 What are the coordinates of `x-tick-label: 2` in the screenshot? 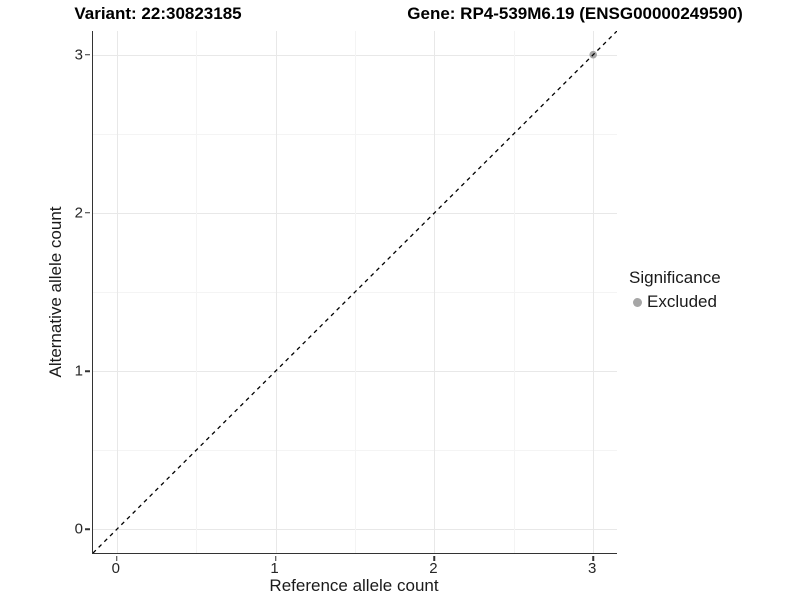 It's located at (433, 568).